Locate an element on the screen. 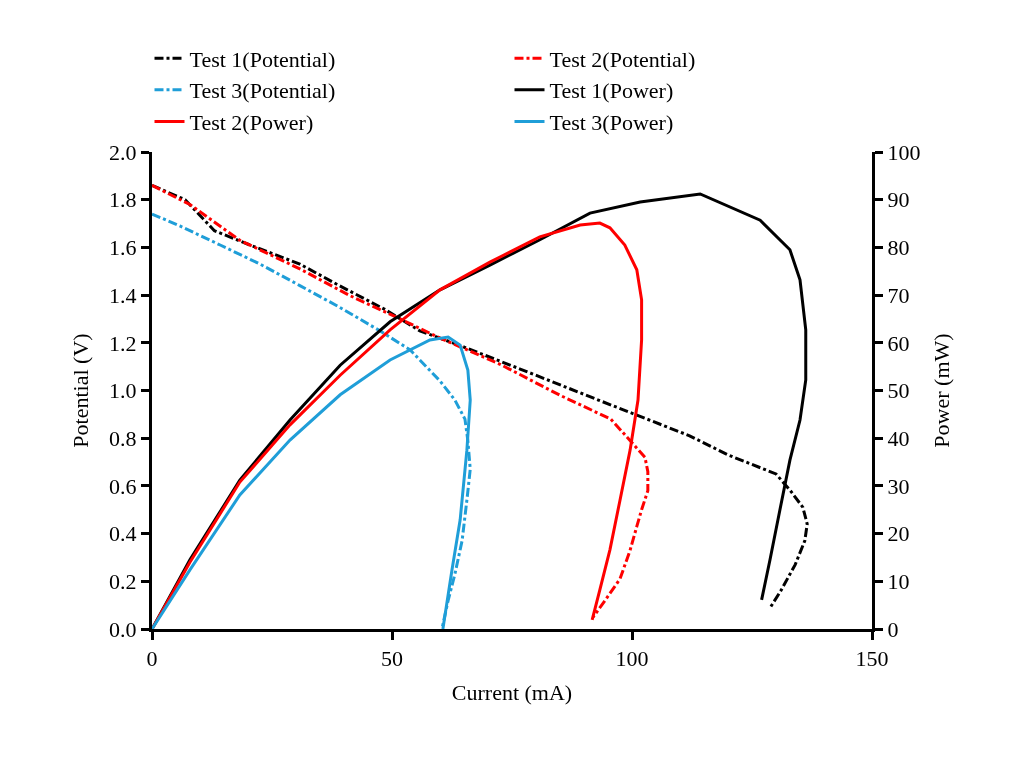 The height and width of the screenshot is (758, 1013). y2-tick-label: 30 is located at coordinates (898, 486).